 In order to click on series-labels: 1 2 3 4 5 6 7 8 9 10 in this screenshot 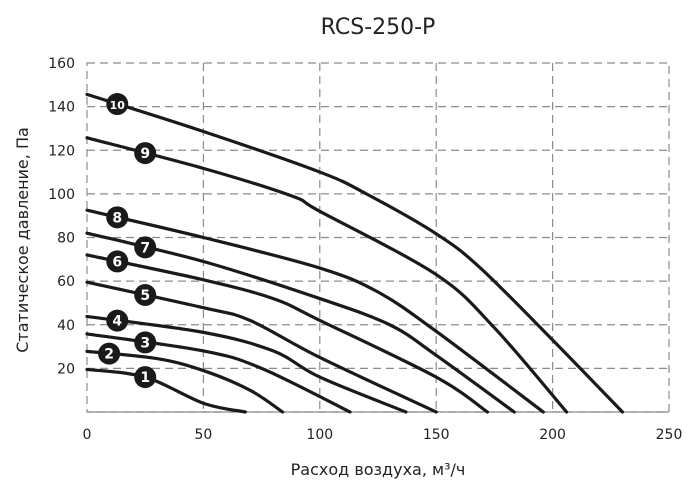, I will do `click(127, 241)`.